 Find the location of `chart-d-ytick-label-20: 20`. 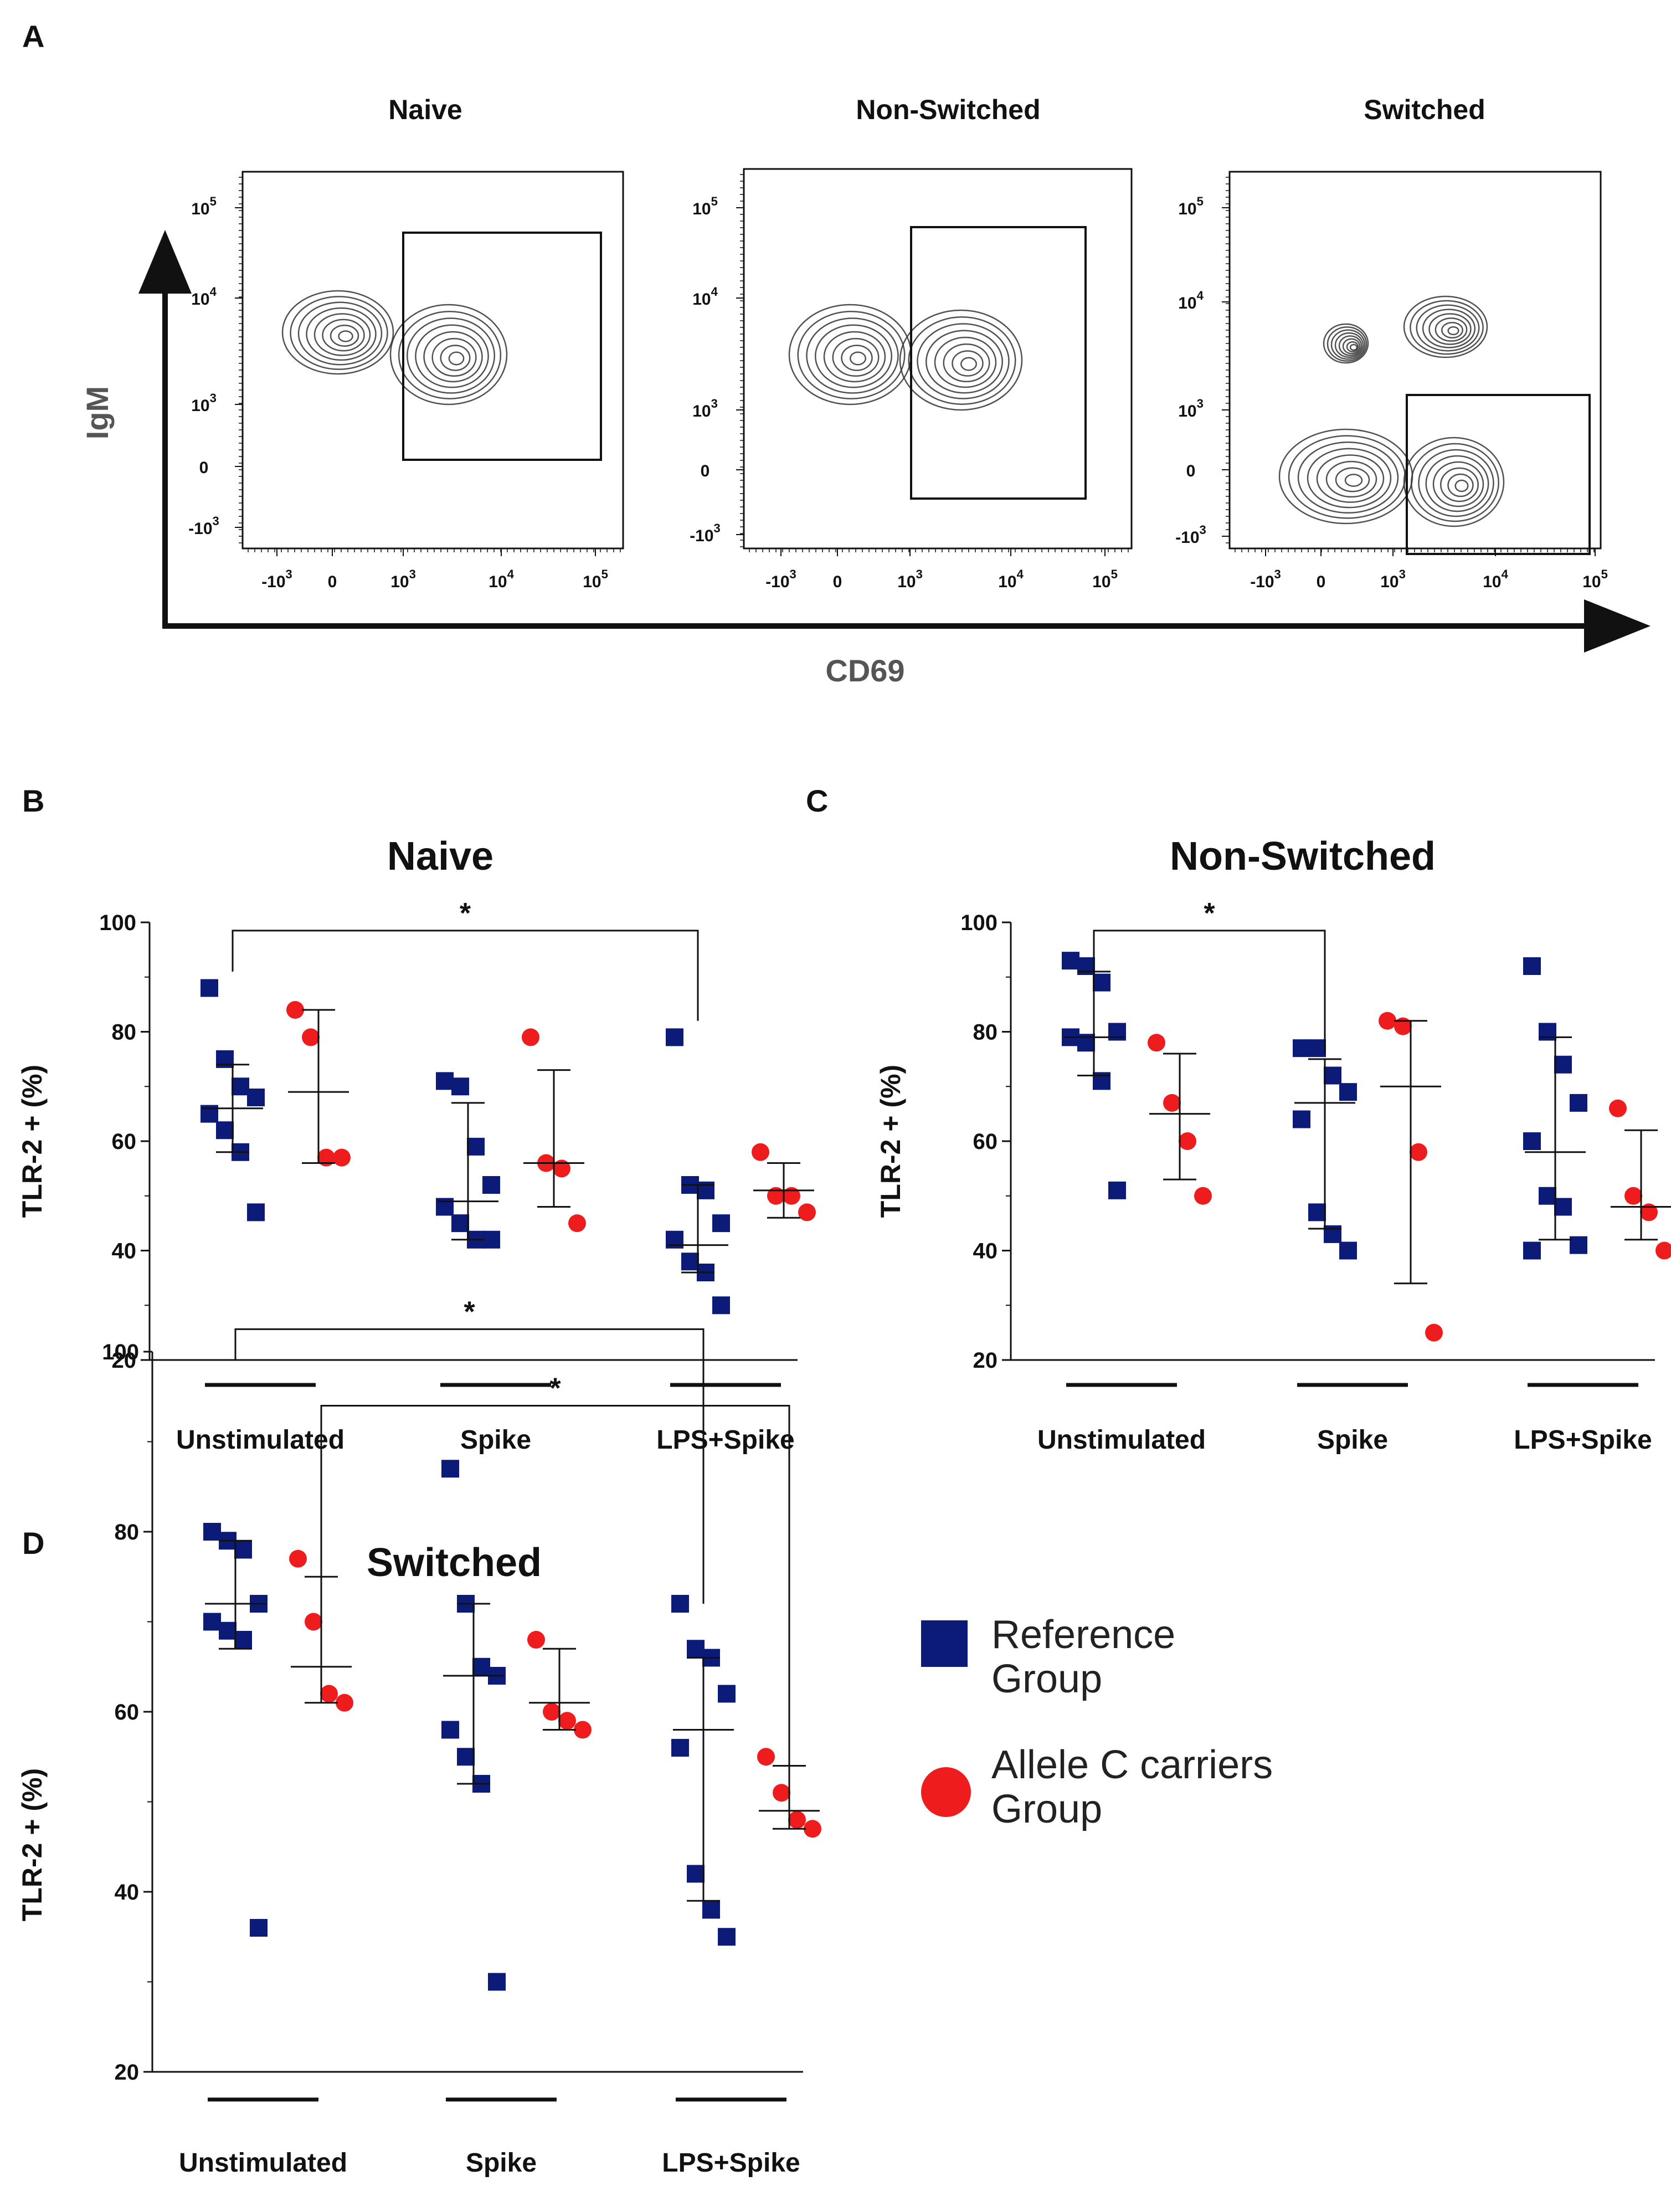

chart-d-ytick-label-20: 20 is located at coordinates (128, 2072).